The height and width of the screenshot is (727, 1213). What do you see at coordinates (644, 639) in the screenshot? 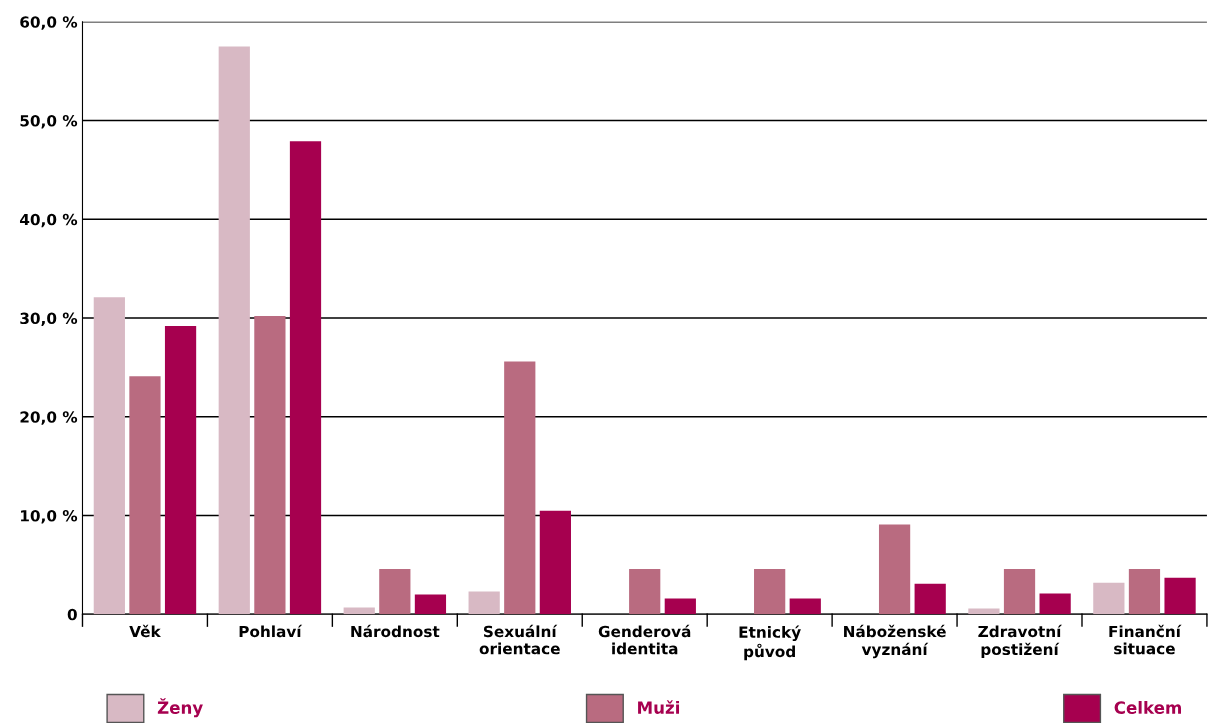
I see `x-tick-label: Genderová identita` at bounding box center [644, 639].